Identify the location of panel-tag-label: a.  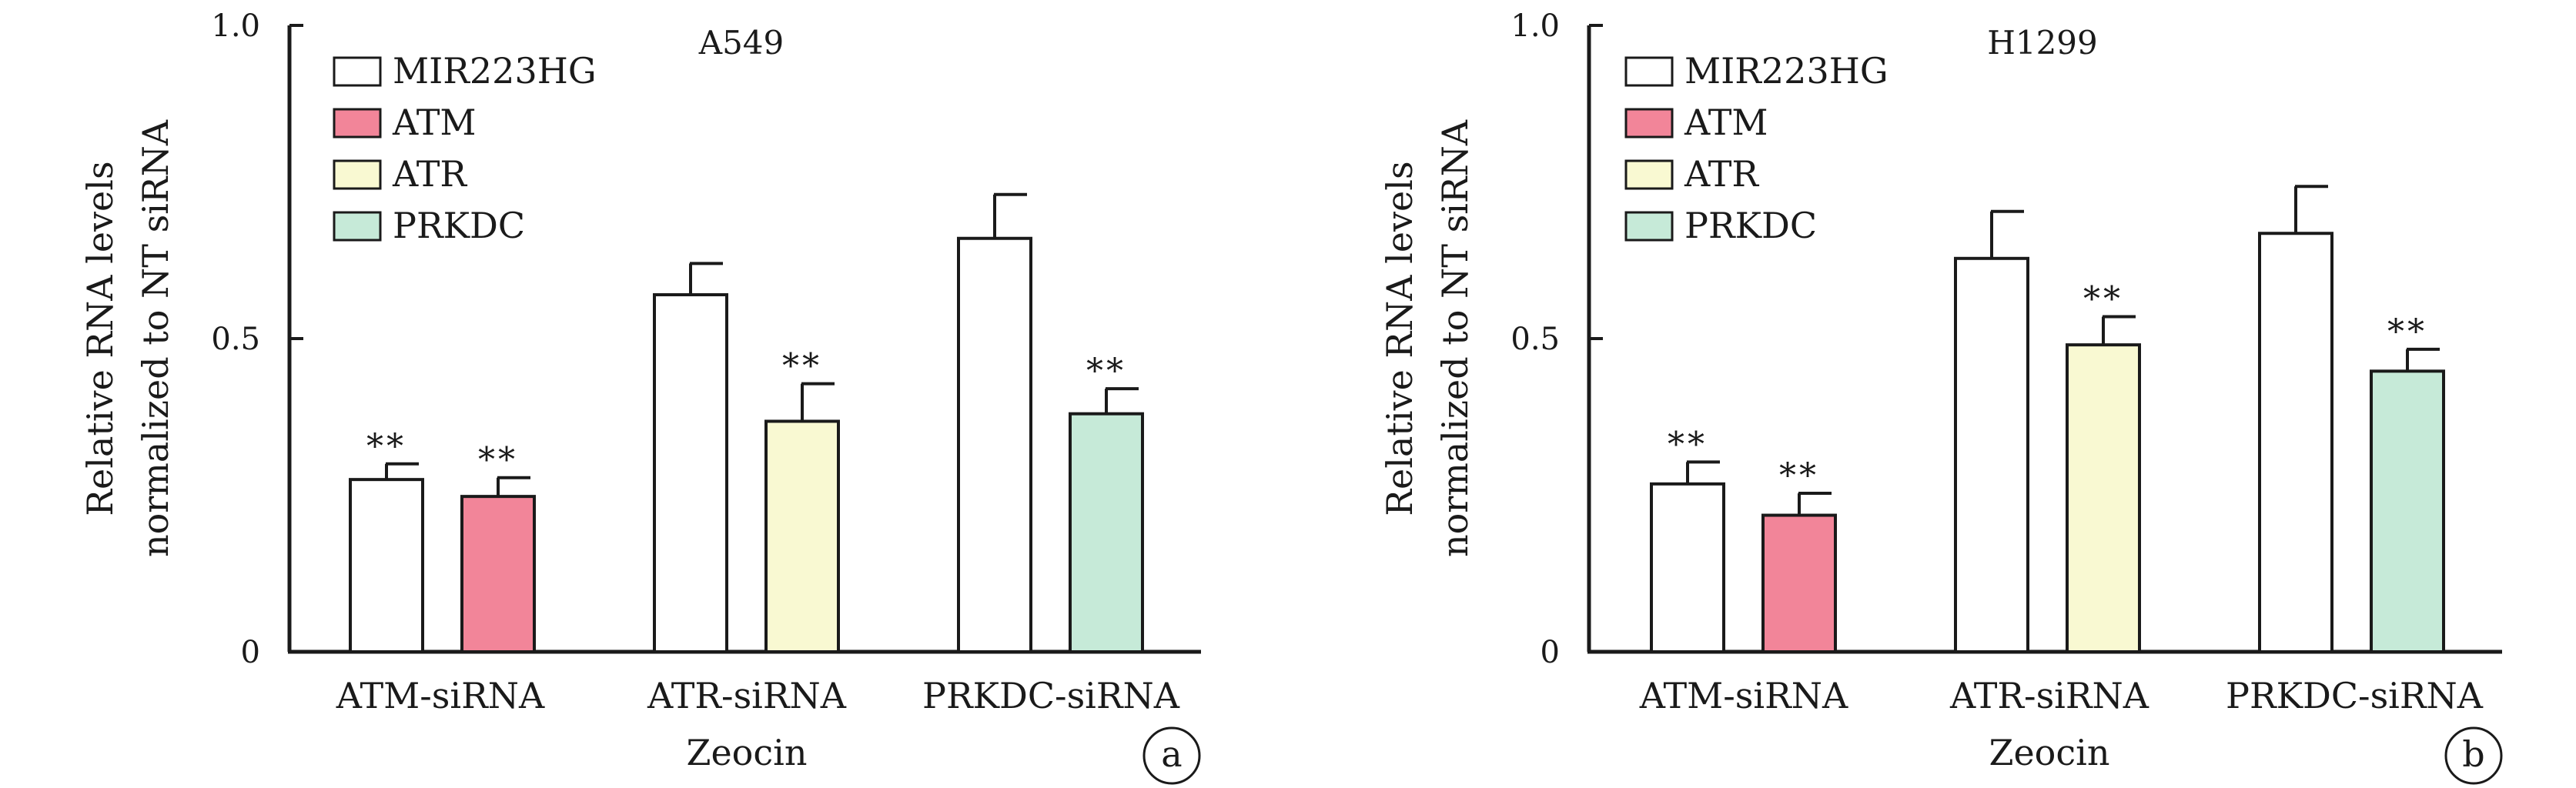
(1172, 754).